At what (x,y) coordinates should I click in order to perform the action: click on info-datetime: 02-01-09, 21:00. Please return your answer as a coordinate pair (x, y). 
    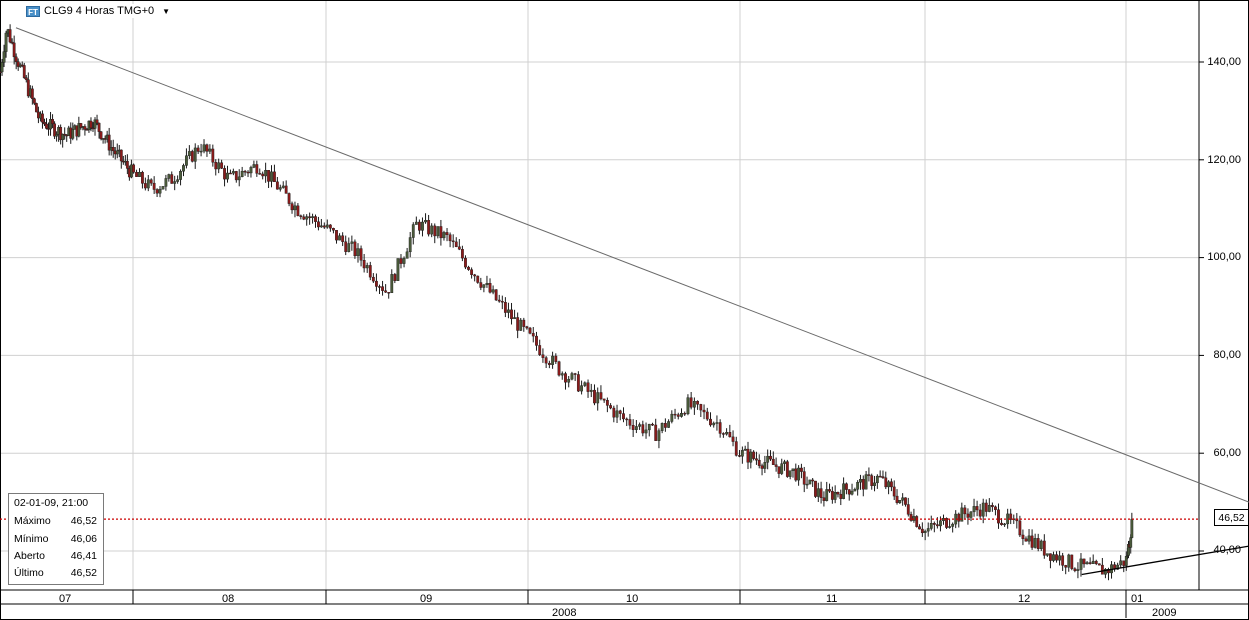
    Looking at the image, I should click on (51, 503).